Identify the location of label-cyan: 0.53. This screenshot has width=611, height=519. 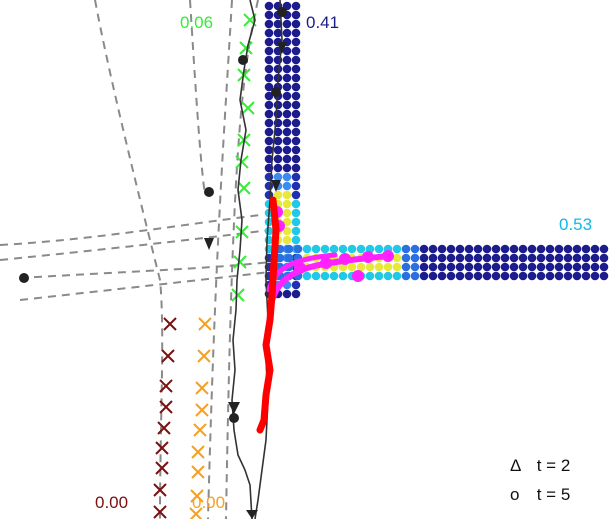
(576, 224).